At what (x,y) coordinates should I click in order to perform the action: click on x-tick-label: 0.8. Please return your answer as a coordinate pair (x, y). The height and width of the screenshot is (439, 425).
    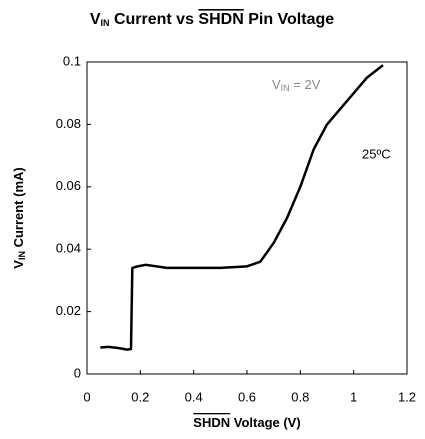
    Looking at the image, I should click on (300, 396).